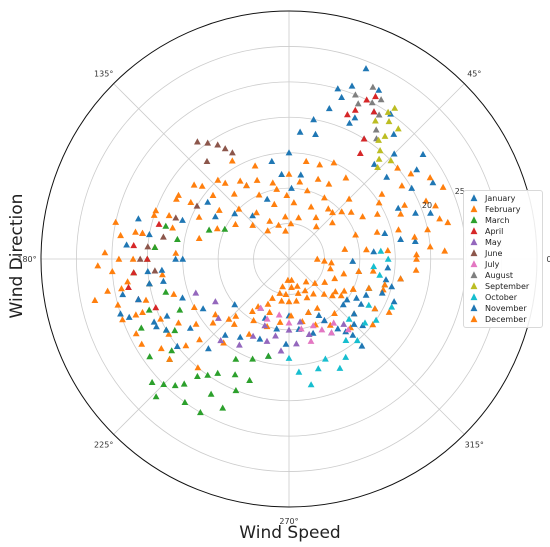 The image size is (550, 547). Describe the element at coordinates (103, 444) in the screenshot. I see `angle-tick-label: 225°` at that location.